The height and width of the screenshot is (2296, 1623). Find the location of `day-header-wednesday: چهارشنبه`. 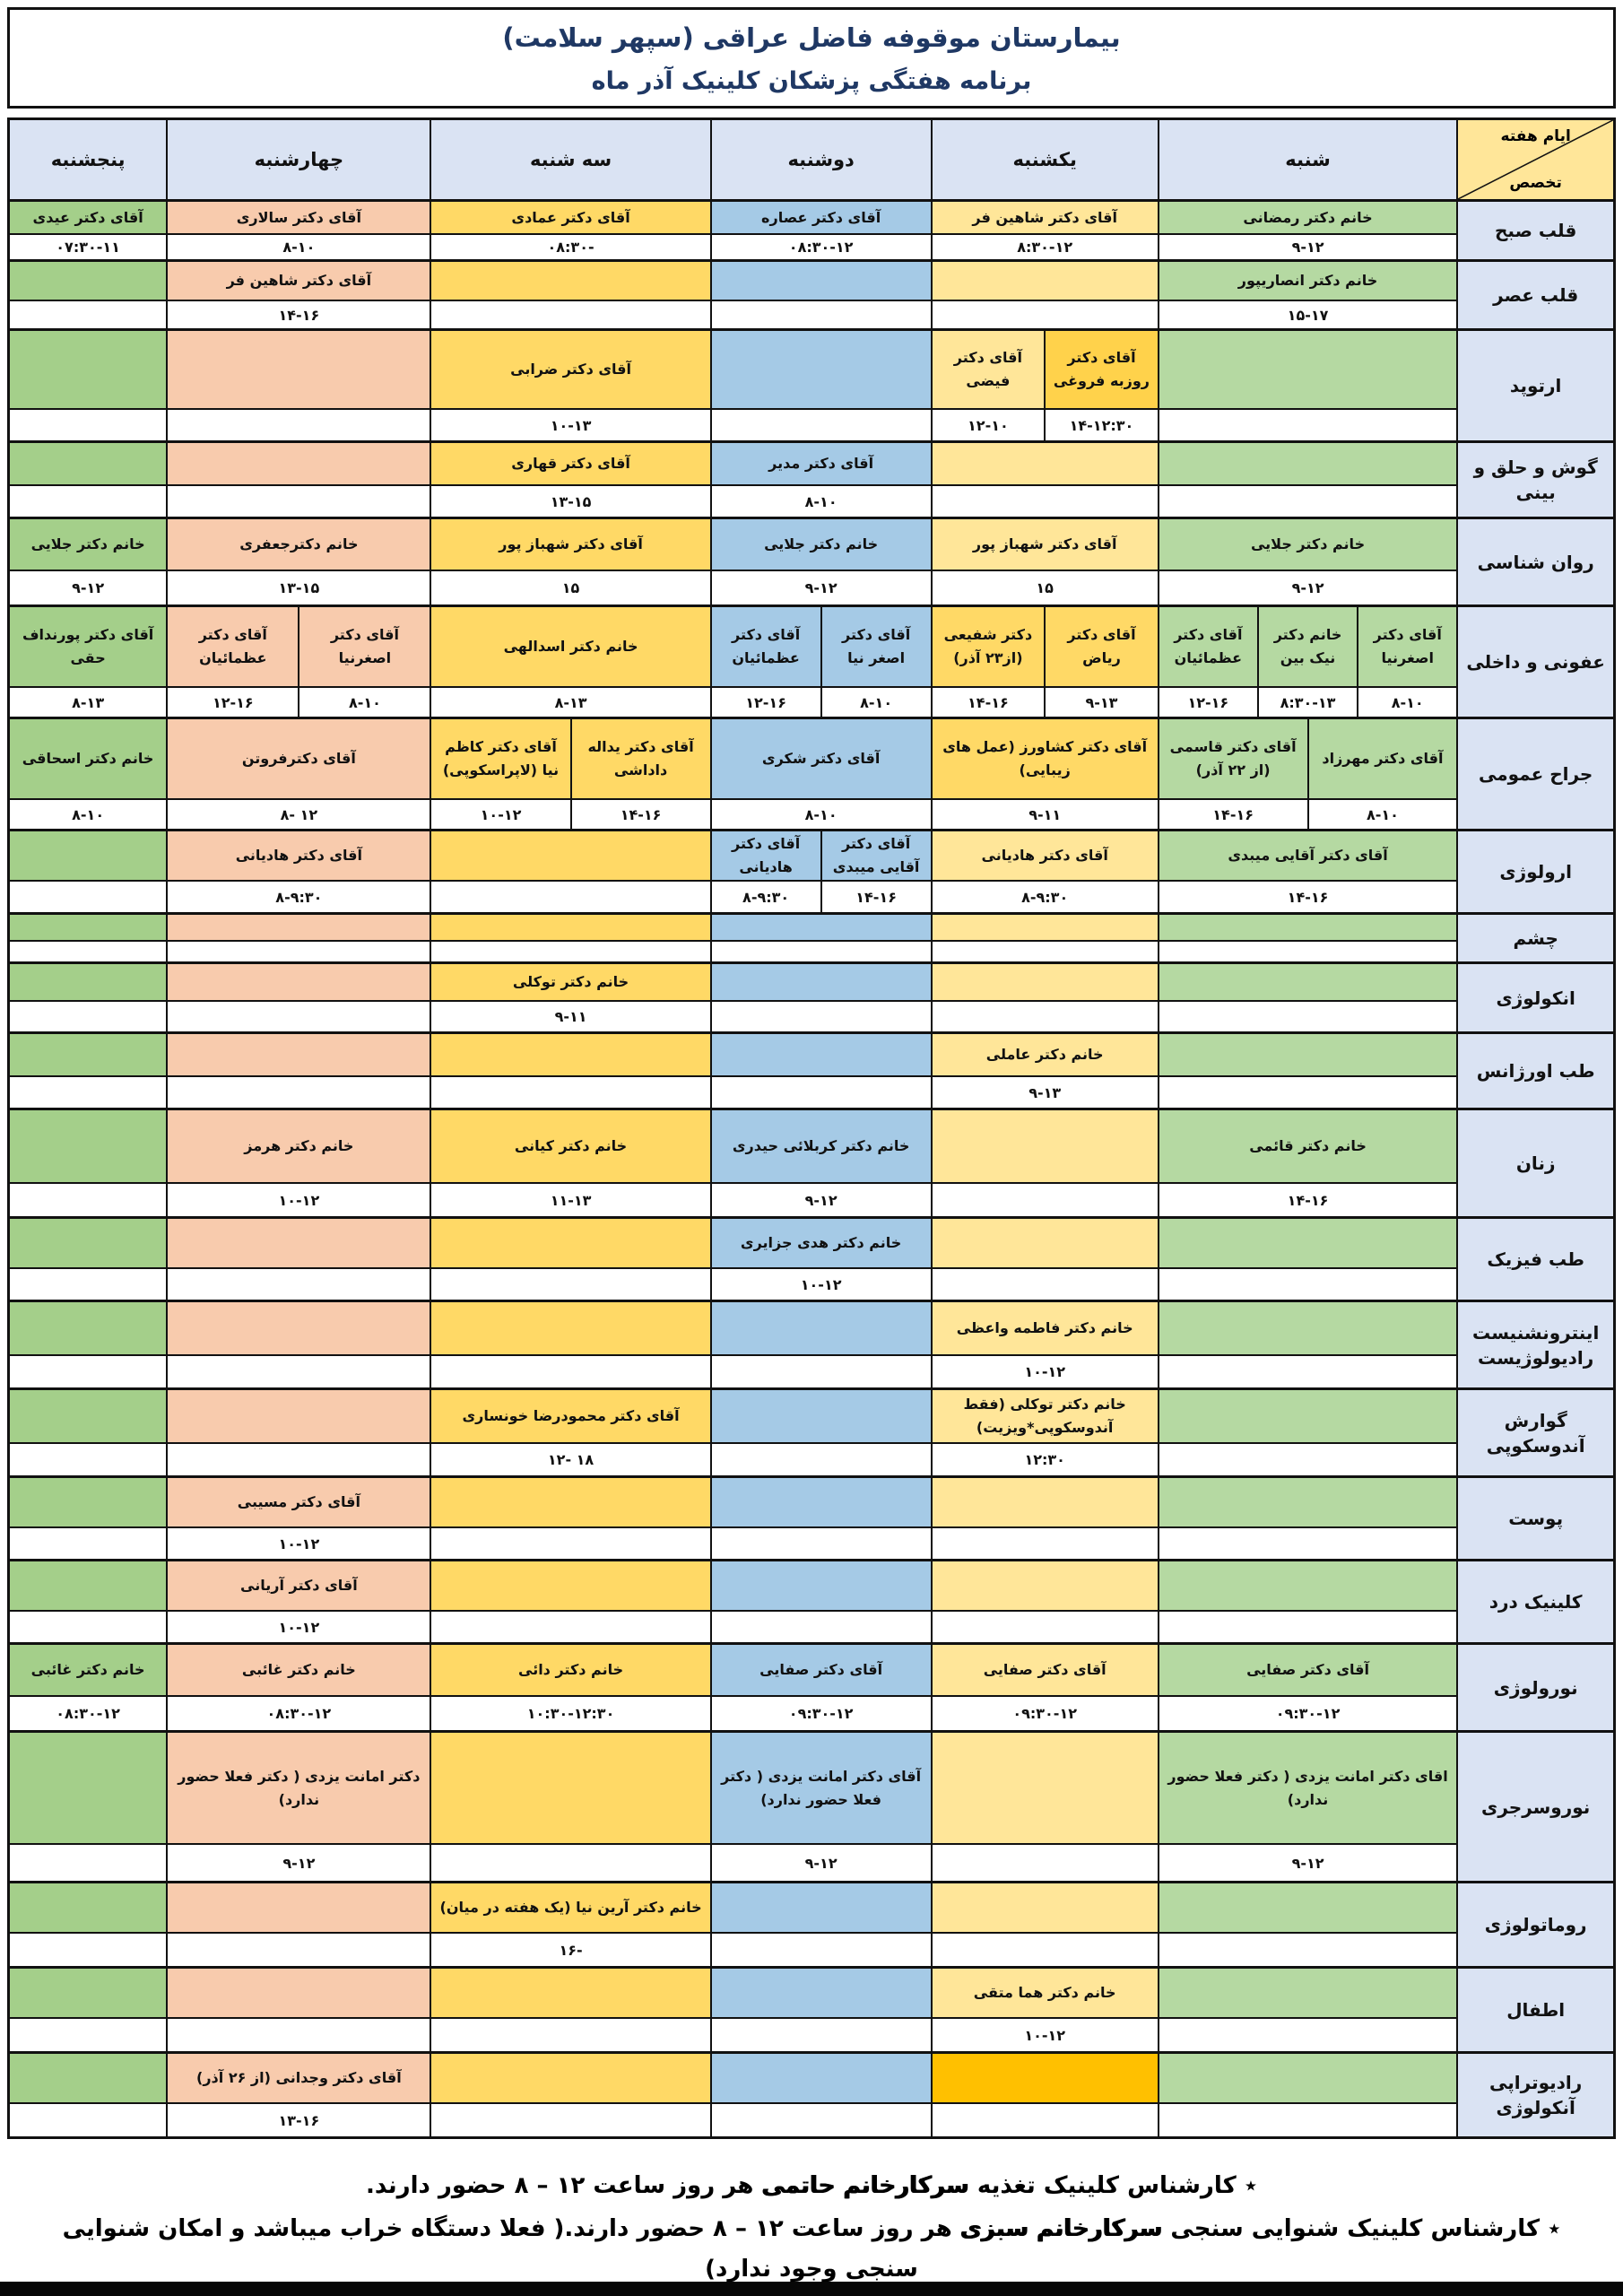

day-header-wednesday: چهارشنبه is located at coordinates (300, 159).